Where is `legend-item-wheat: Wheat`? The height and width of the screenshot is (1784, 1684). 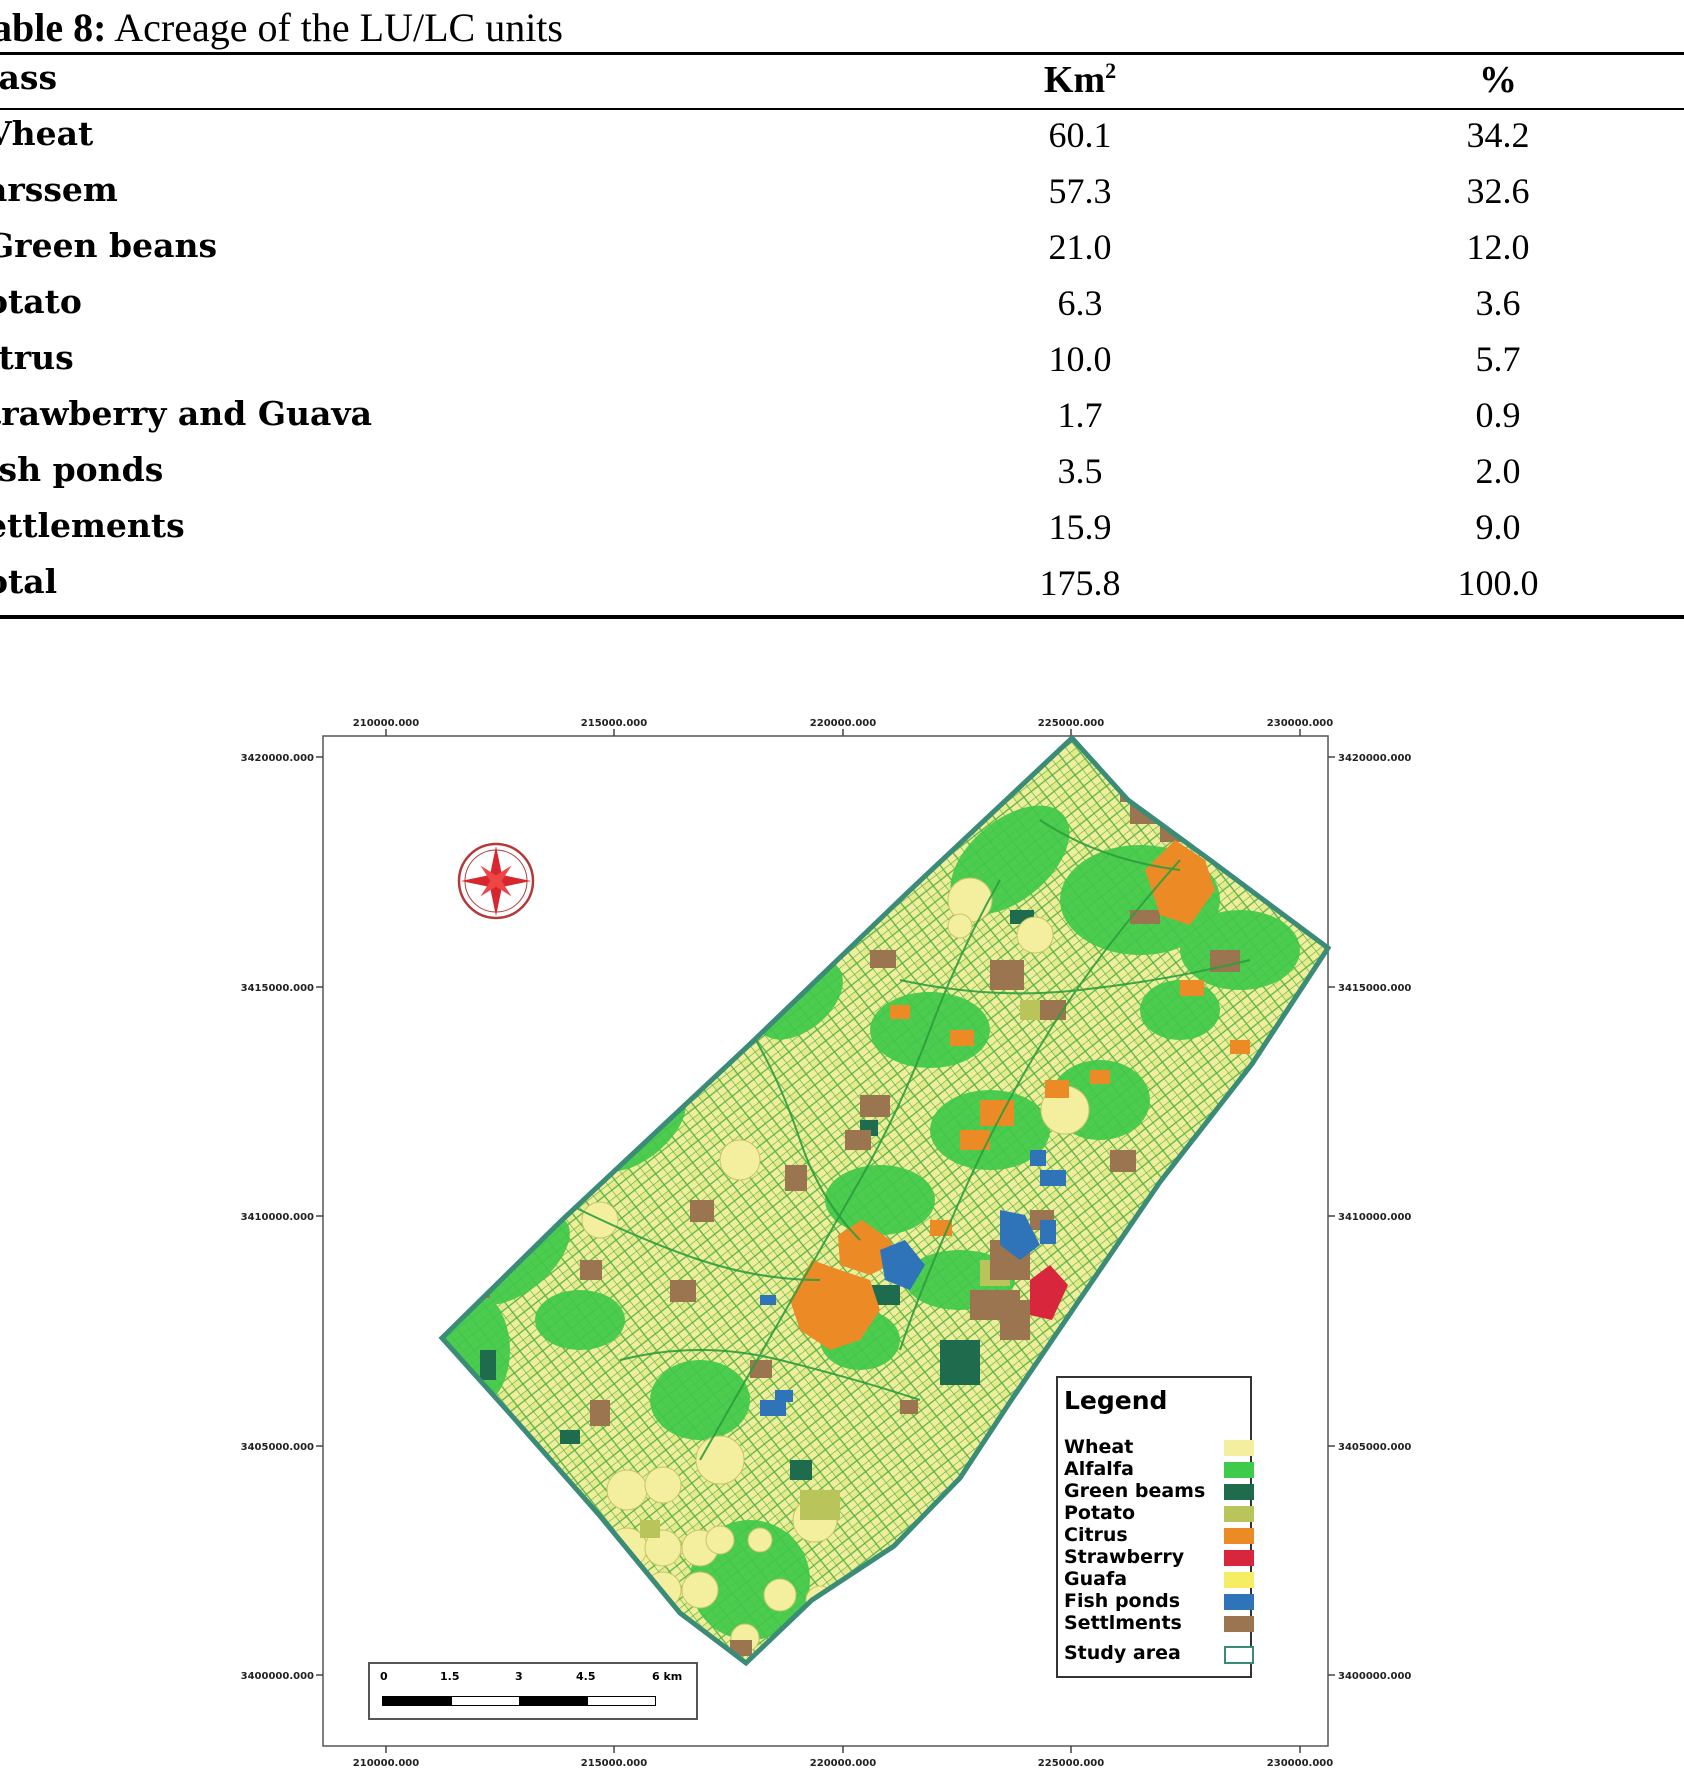 legend-item-wheat: Wheat is located at coordinates (1159, 1447).